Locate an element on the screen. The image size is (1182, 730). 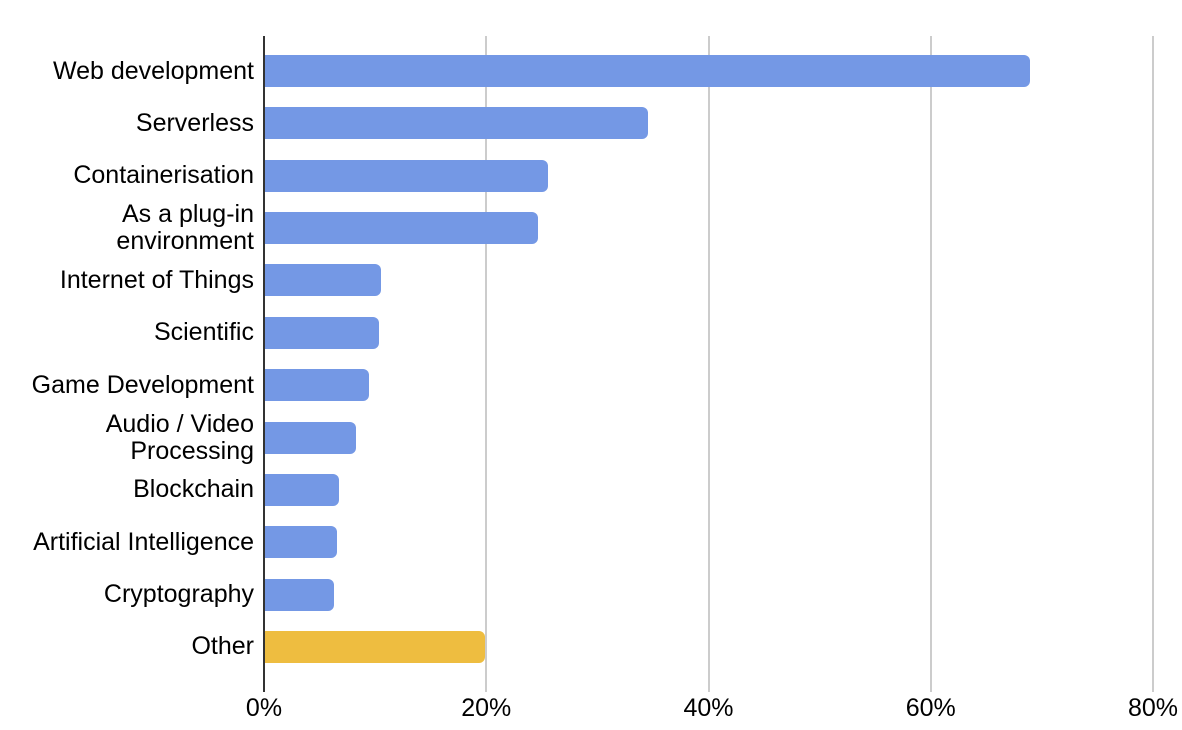
category-label: Other is located at coordinates (222, 646).